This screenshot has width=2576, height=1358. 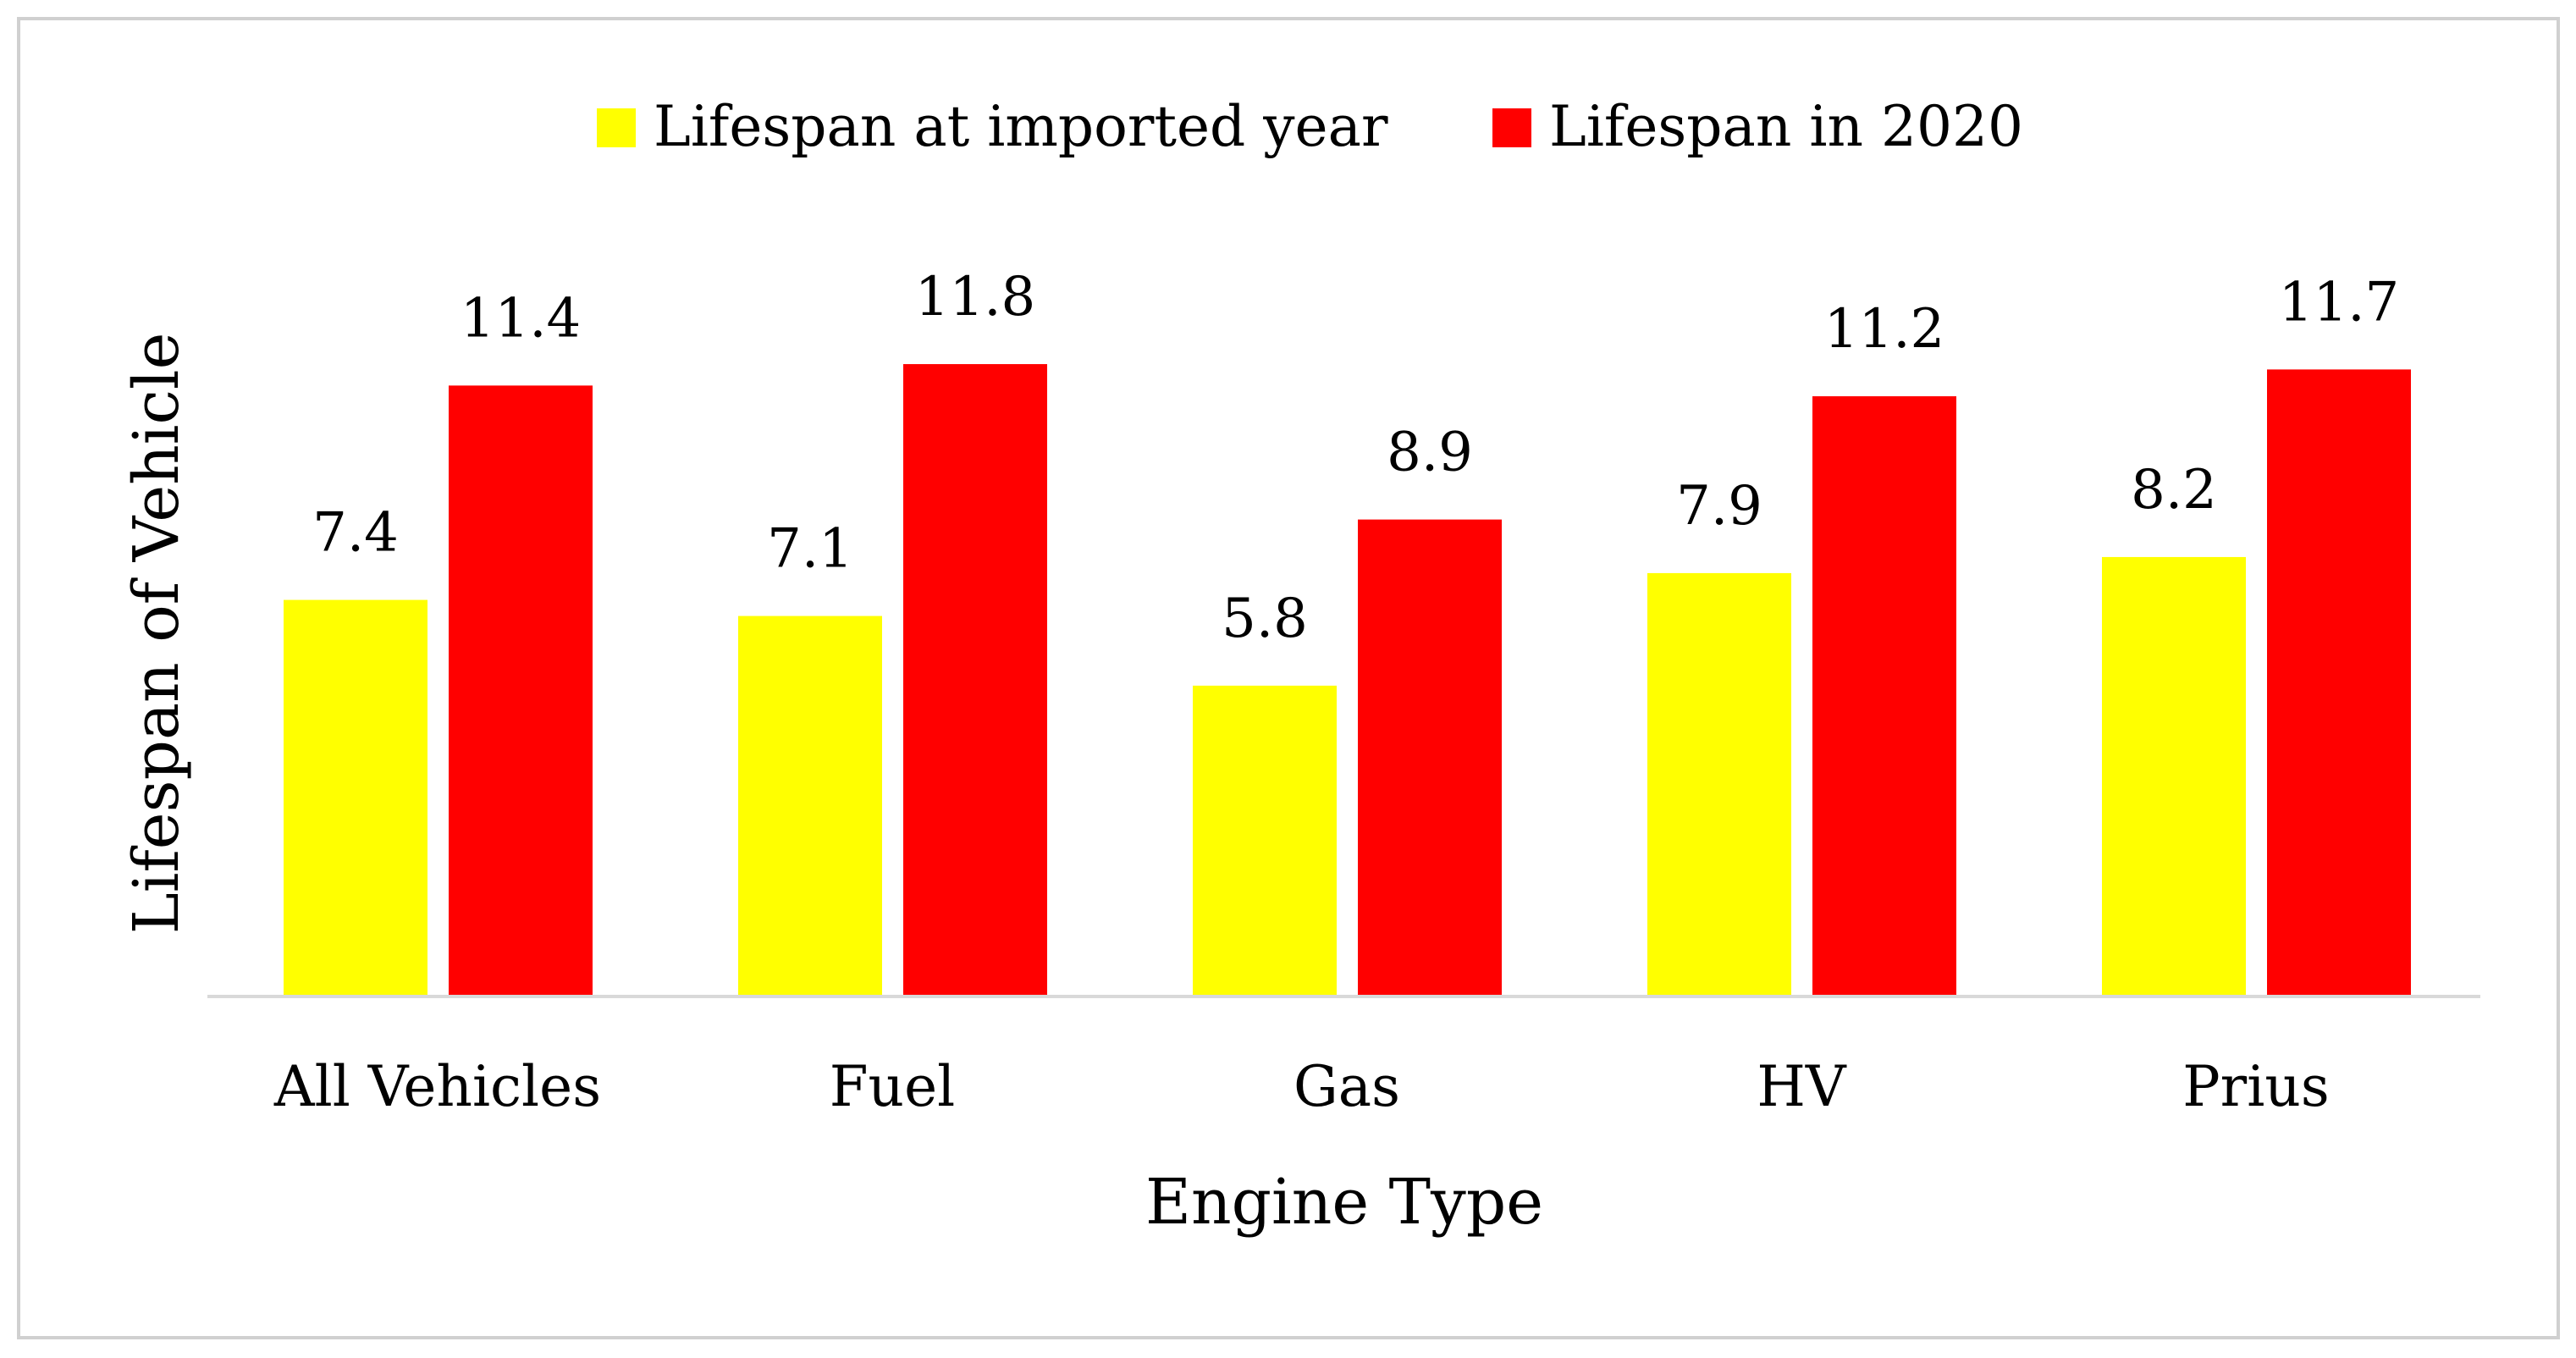 I want to click on value-label-s0-3: 7.9, so click(x=1719, y=506).